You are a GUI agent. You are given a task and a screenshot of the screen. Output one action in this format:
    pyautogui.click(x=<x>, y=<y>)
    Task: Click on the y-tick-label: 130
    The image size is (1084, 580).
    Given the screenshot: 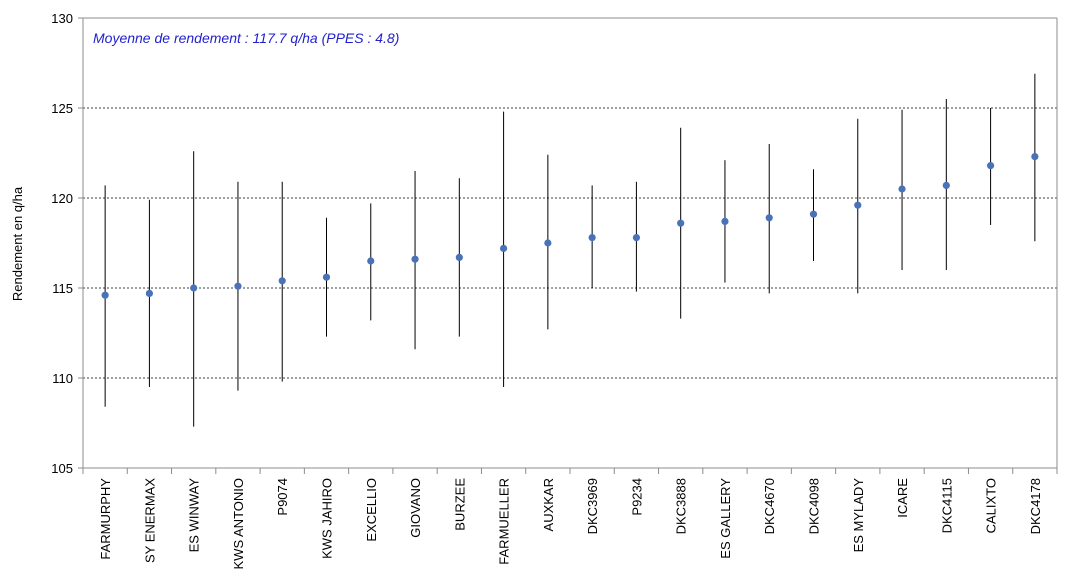 What is the action you would take?
    pyautogui.click(x=62, y=18)
    